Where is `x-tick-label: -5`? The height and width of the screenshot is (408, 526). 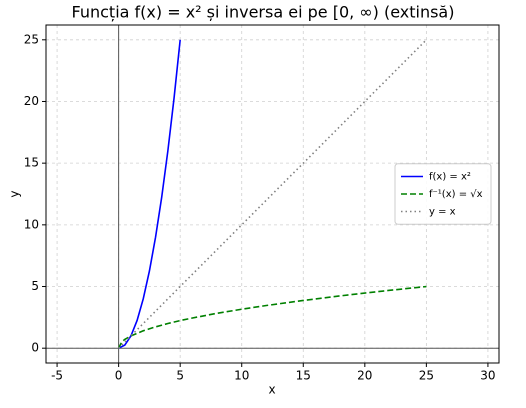
x-tick-label: -5 is located at coordinates (57, 376).